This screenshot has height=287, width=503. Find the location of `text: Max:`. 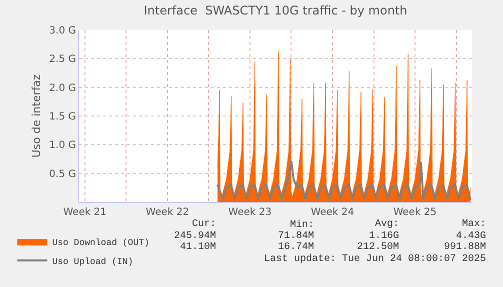

text: Max: is located at coordinates (474, 224).